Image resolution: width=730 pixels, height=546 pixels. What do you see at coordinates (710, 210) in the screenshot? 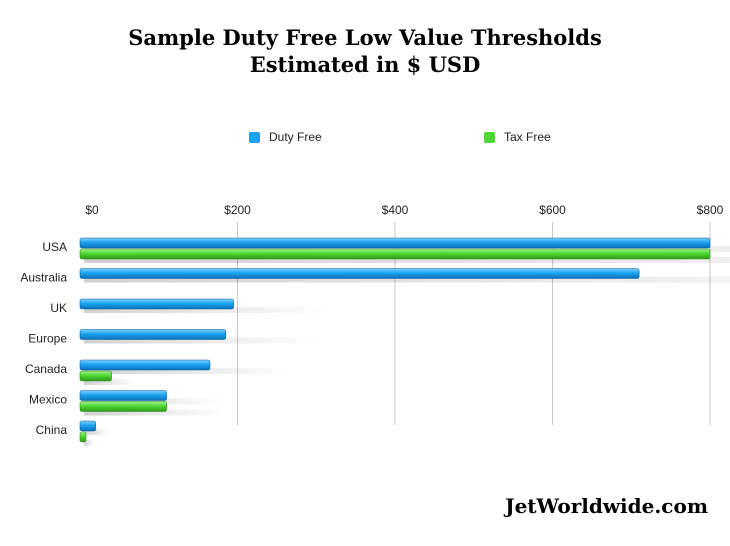
I see `x-tick-label: $800` at bounding box center [710, 210].